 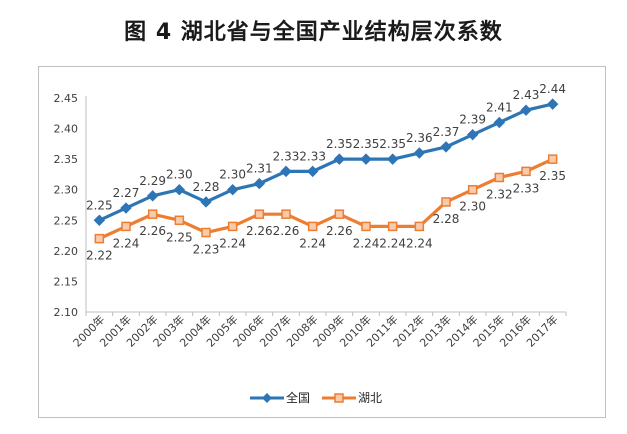 What do you see at coordinates (66, 98) in the screenshot?
I see `y-tick-label: 2.45` at bounding box center [66, 98].